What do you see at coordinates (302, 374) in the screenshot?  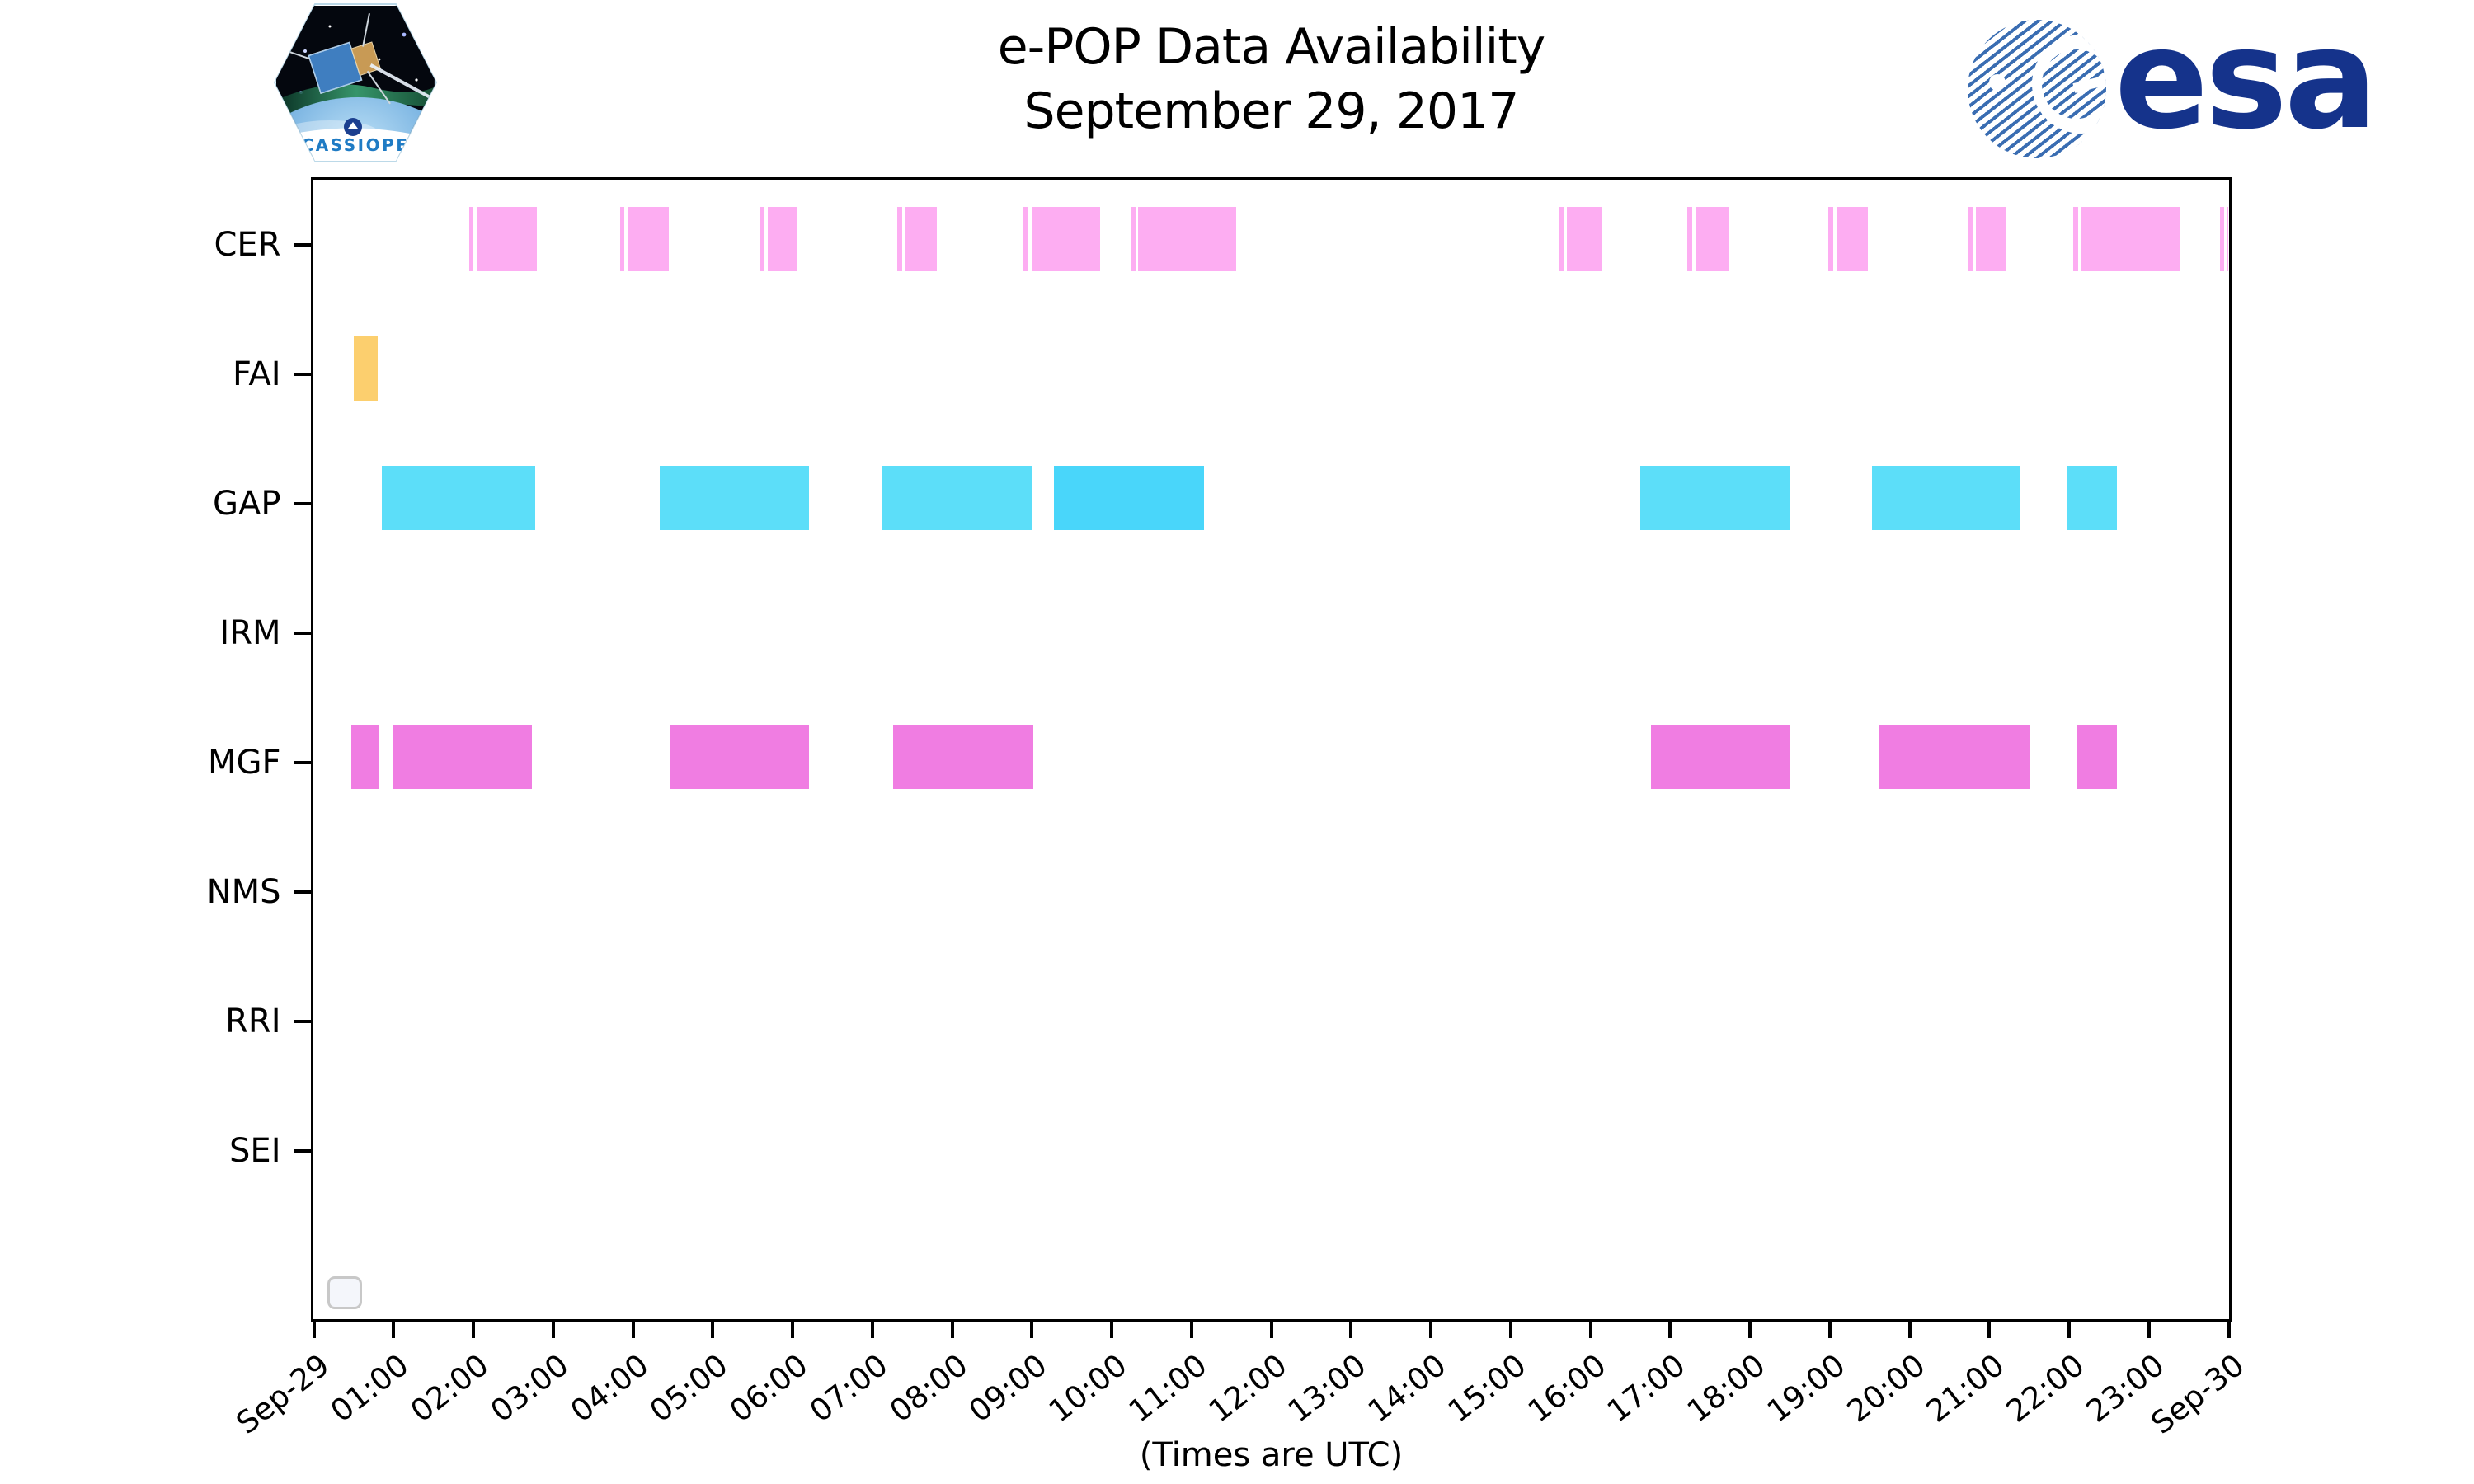 I see `y-tick-fai` at bounding box center [302, 374].